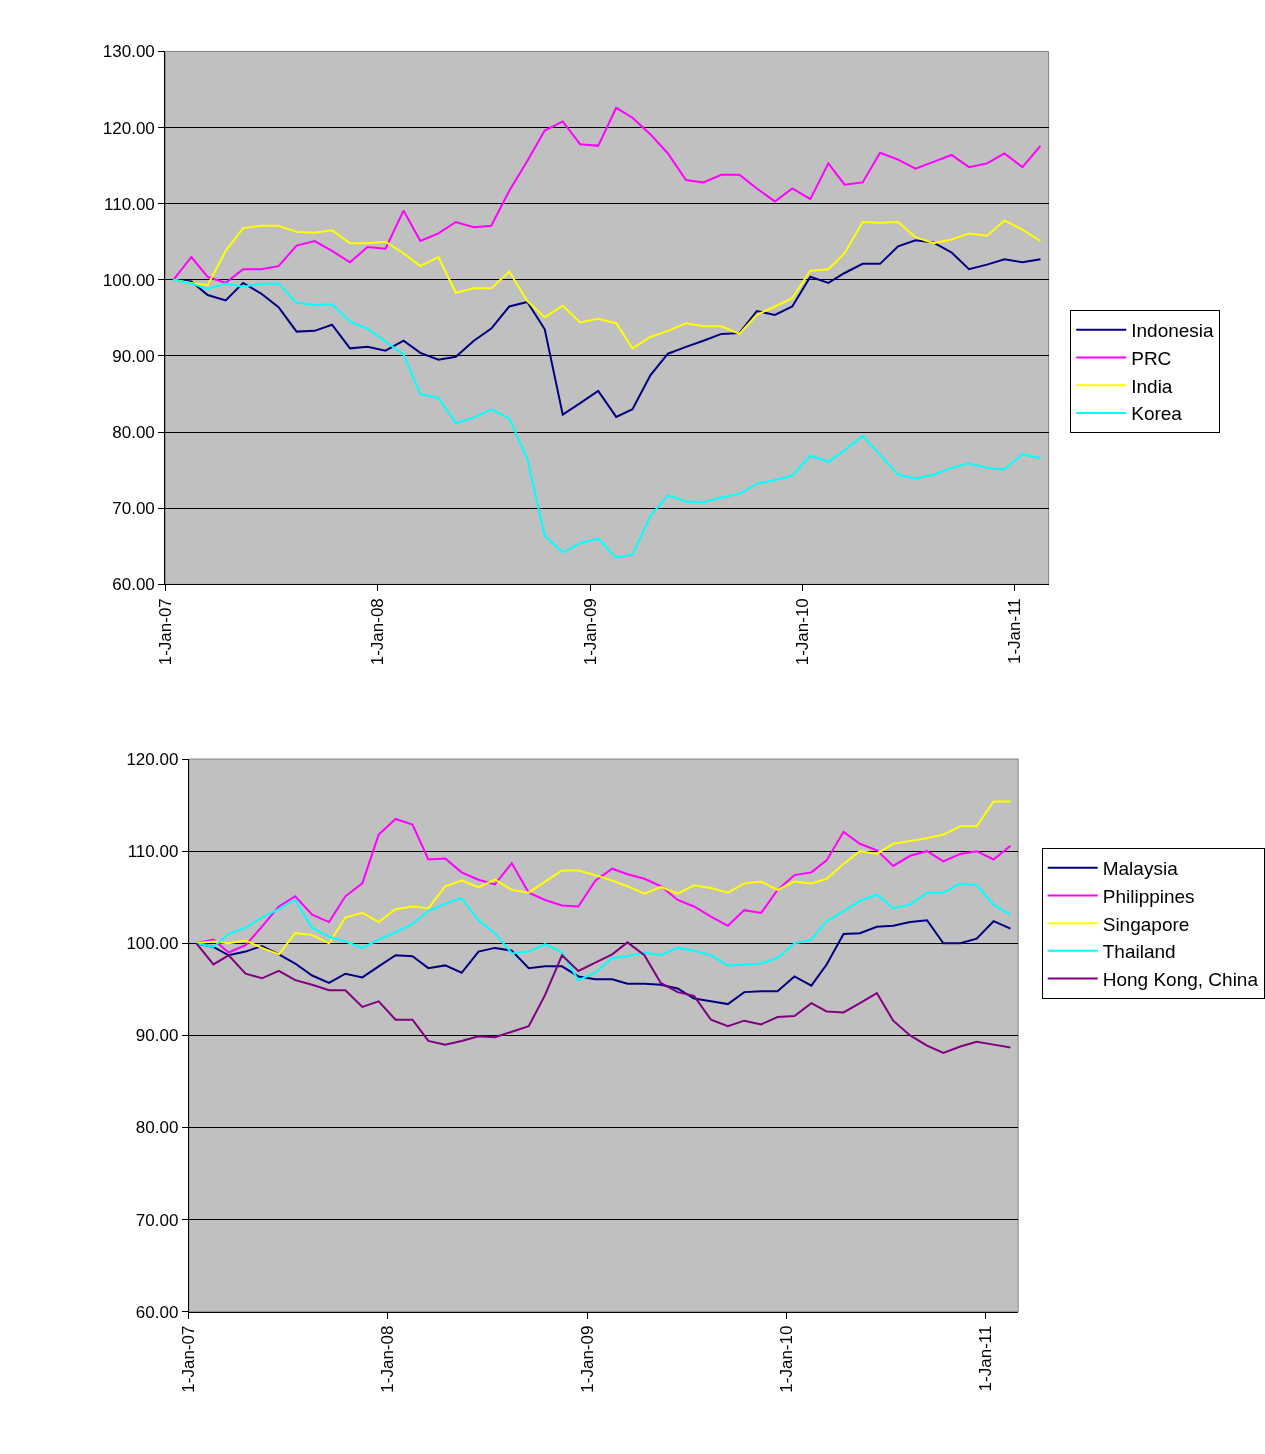 Image resolution: width=1265 pixels, height=1454 pixels. What do you see at coordinates (1180, 979) in the screenshot?
I see `legend-label: Hong Kong, China` at bounding box center [1180, 979].